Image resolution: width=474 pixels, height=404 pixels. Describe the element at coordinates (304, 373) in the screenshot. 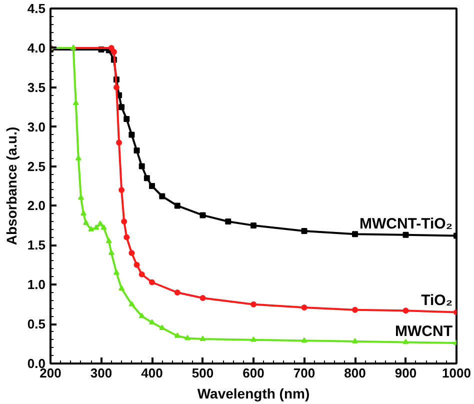

I see `x-tick-label: 700` at that location.